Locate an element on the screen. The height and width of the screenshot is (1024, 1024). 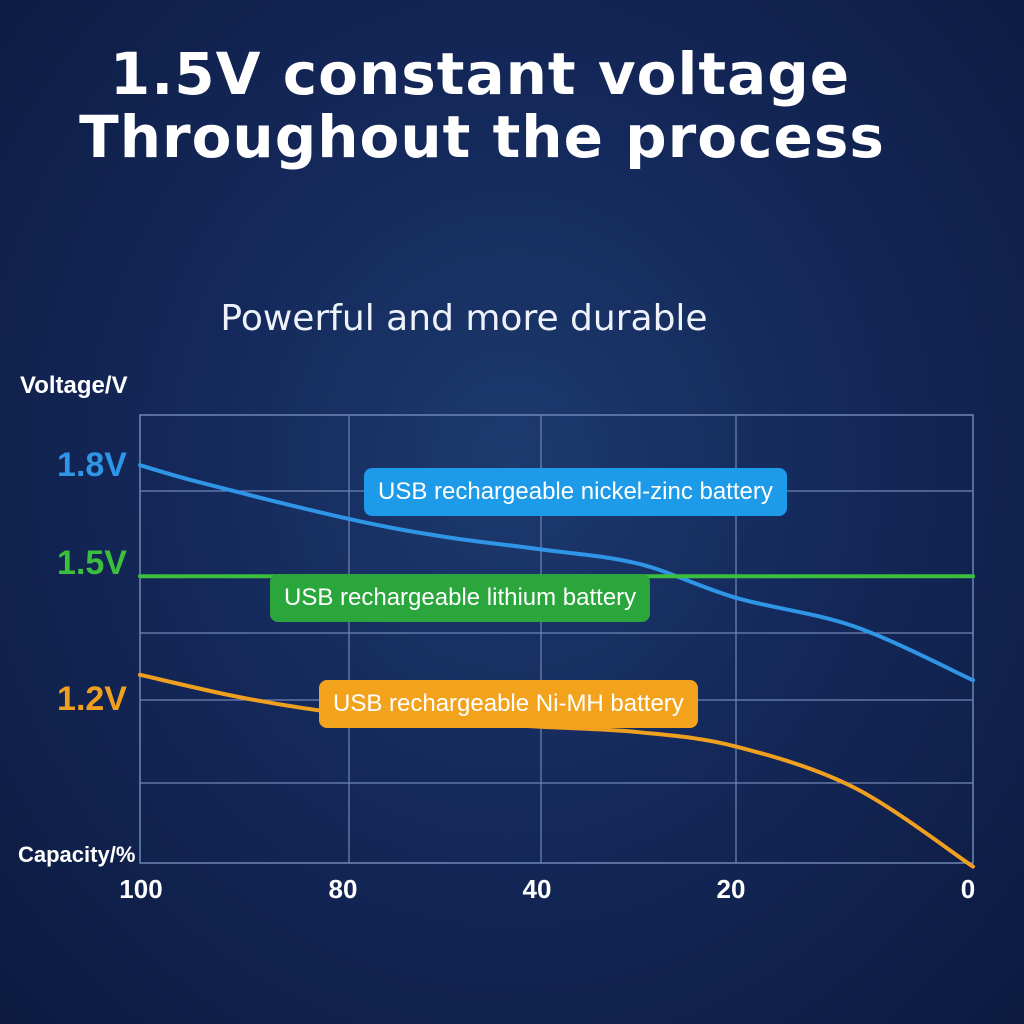
y-axis-label: Voltage/V is located at coordinates (74, 385).